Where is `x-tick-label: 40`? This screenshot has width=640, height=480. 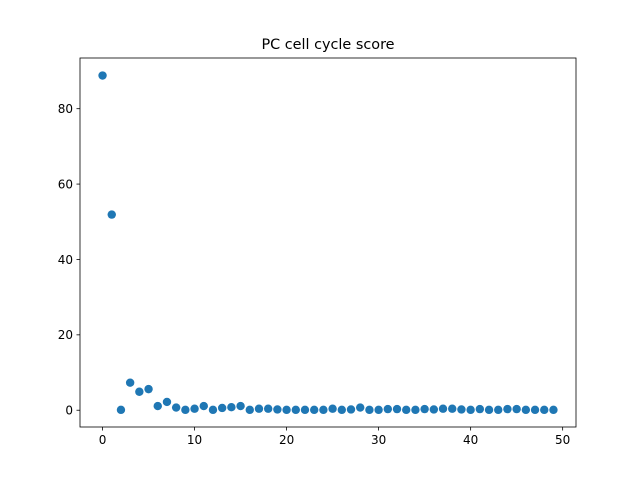
x-tick-label: 40 is located at coordinates (470, 440).